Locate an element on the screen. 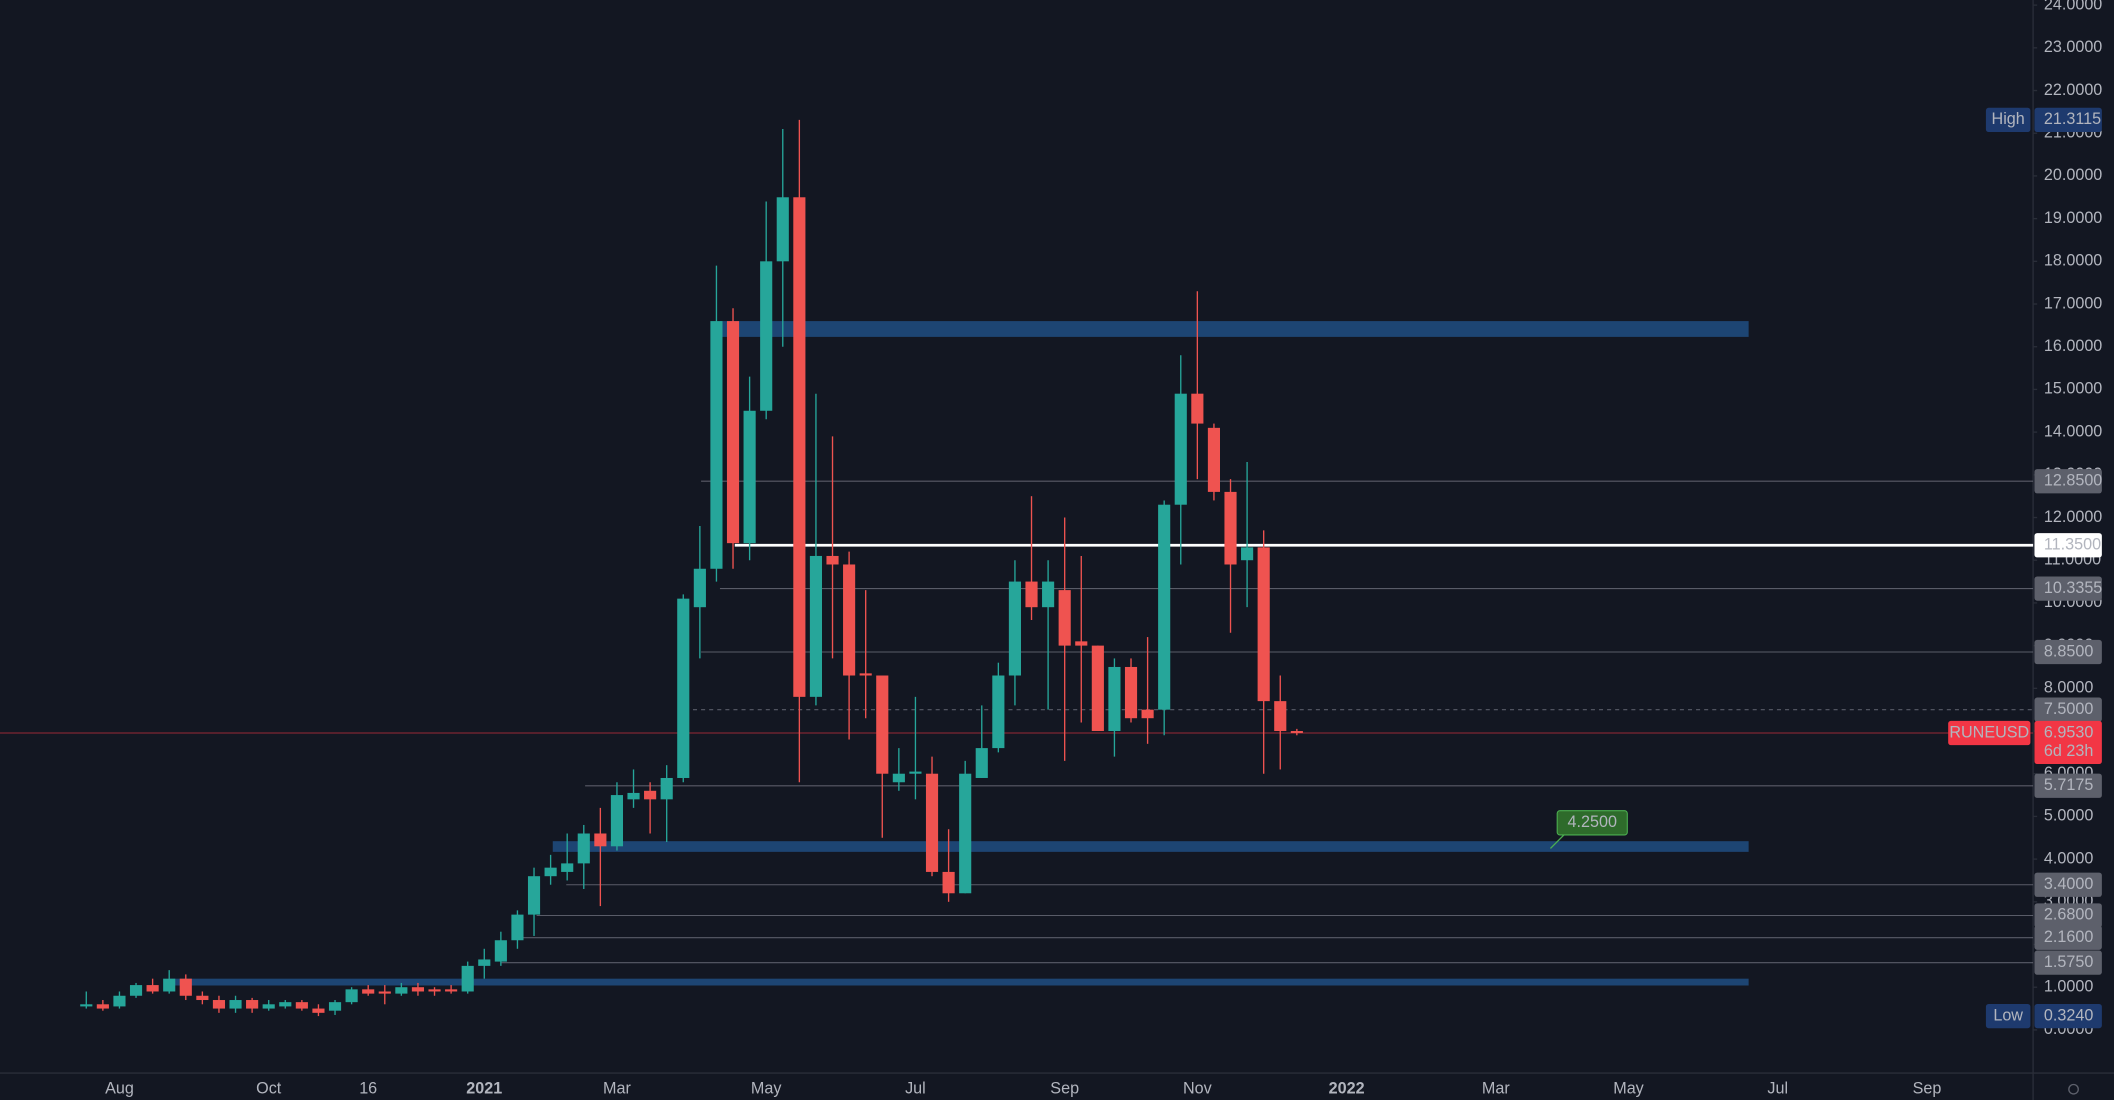 The width and height of the screenshot is (2114, 1100). high-marker-badge-box is located at coordinates (2068, 120).